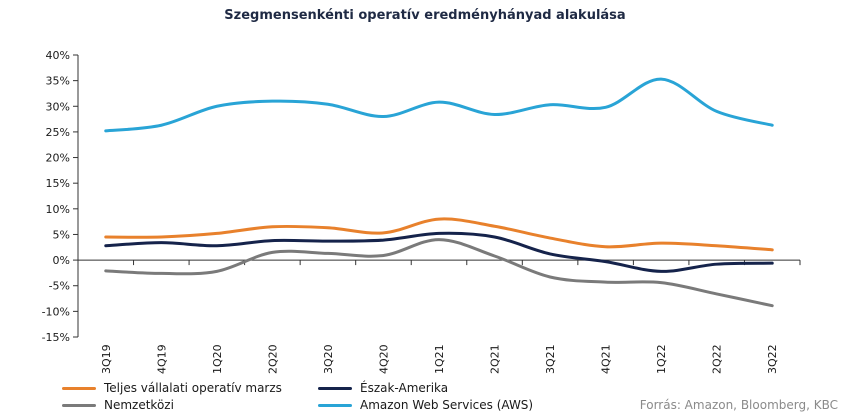 The width and height of the screenshot is (850, 416). Describe the element at coordinates (439, 359) in the screenshot. I see `x-tick-label: 1Q21` at that location.